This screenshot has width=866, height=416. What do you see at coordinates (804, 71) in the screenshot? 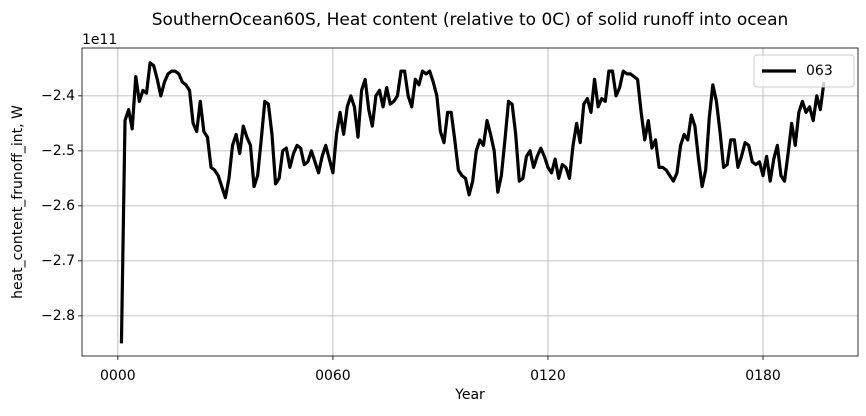
I see `legend-box` at bounding box center [804, 71].